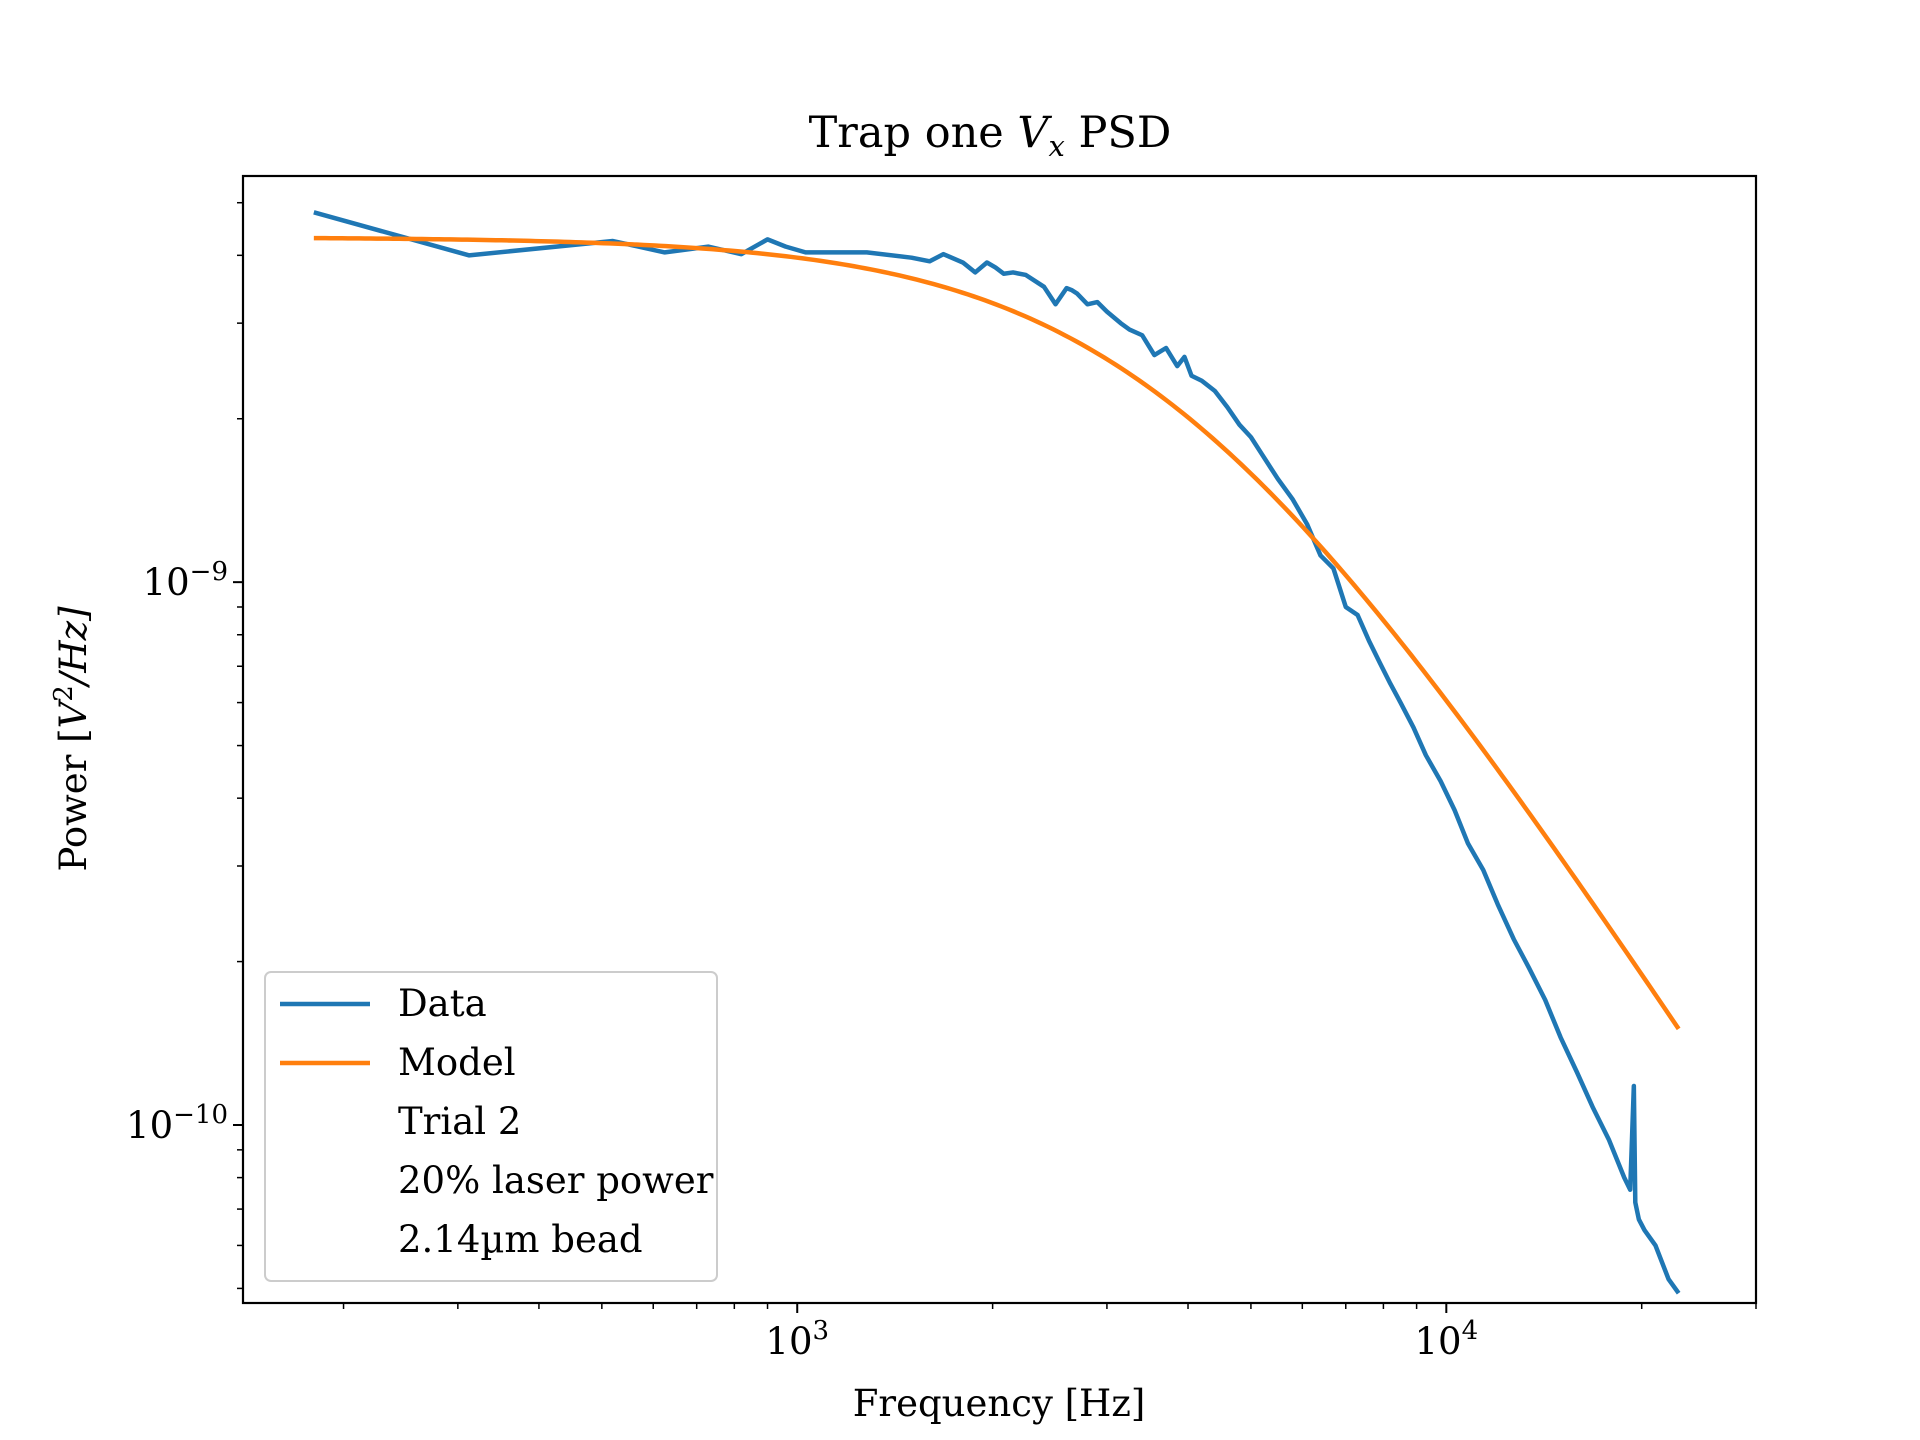 Image resolution: width=1920 pixels, height=1440 pixels. Describe the element at coordinates (797, 1339) in the screenshot. I see `x-tick-label: 103` at that location.